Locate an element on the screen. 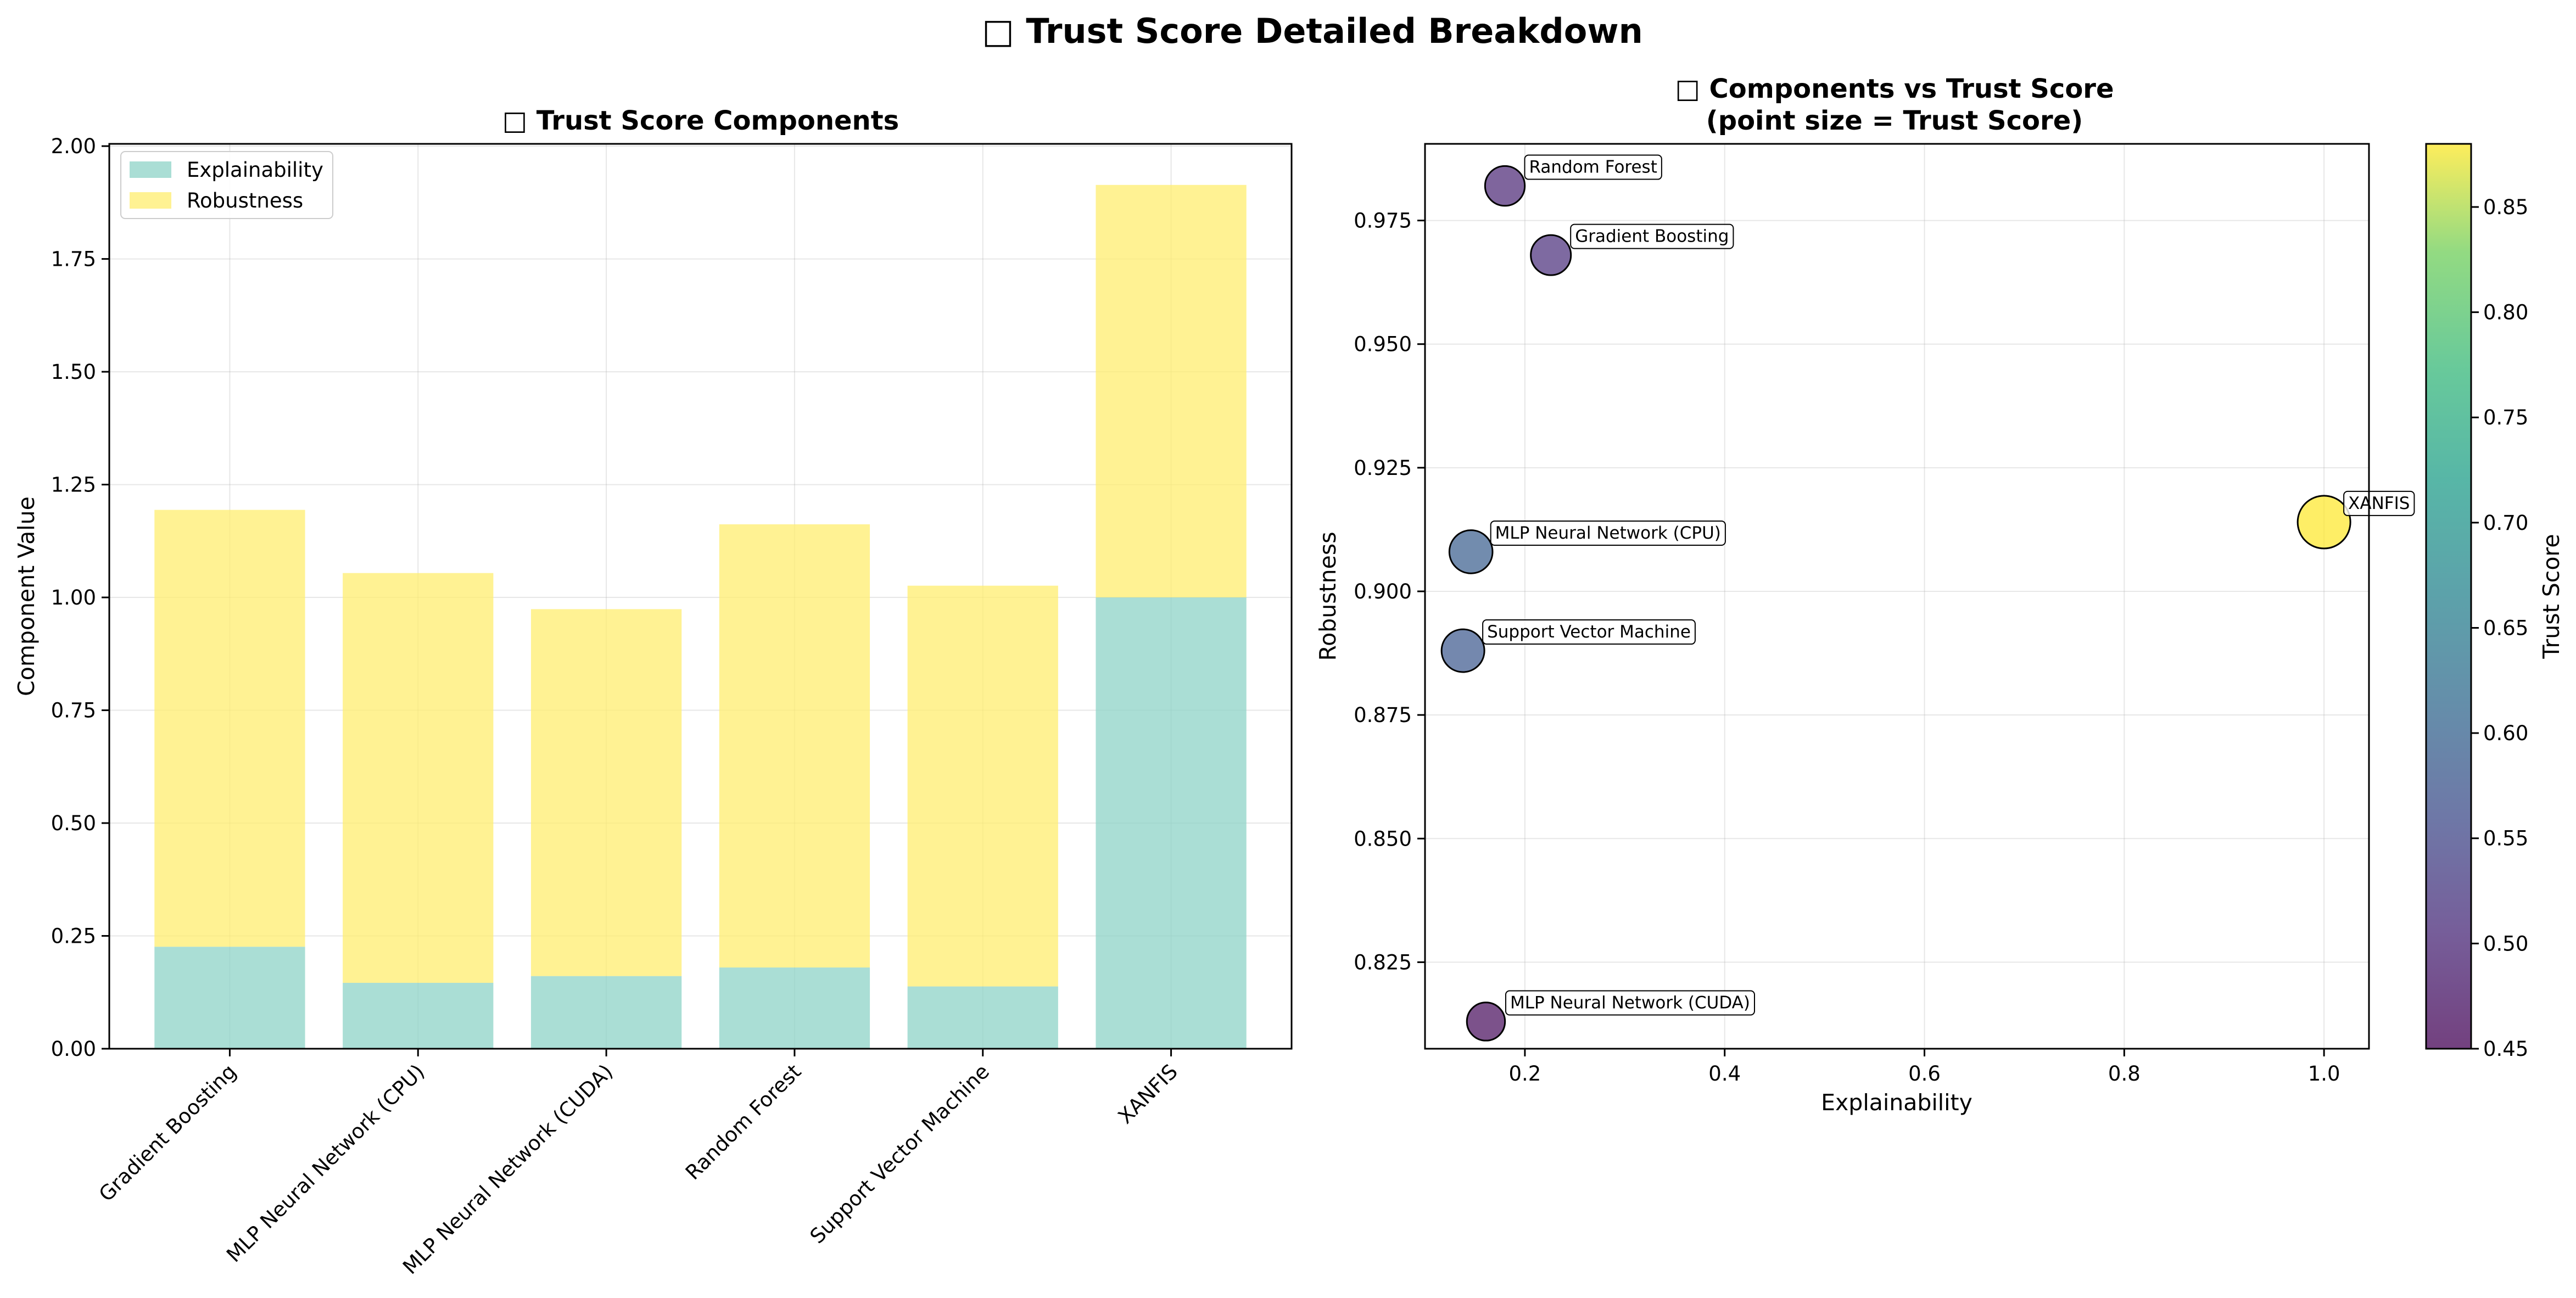  colorbar-tick-label: 0.70 is located at coordinates (2506, 523).